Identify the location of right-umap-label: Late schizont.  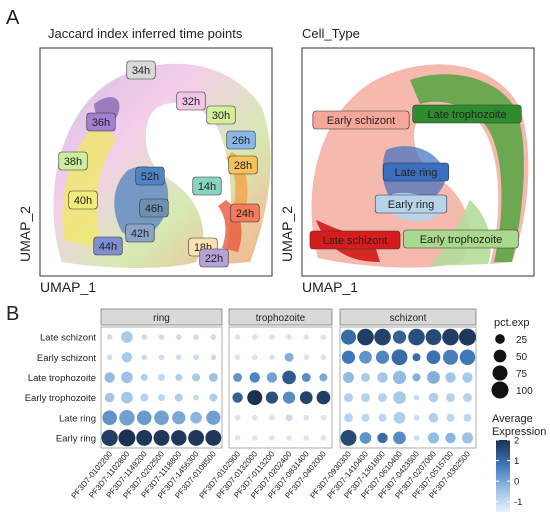
(355, 240).